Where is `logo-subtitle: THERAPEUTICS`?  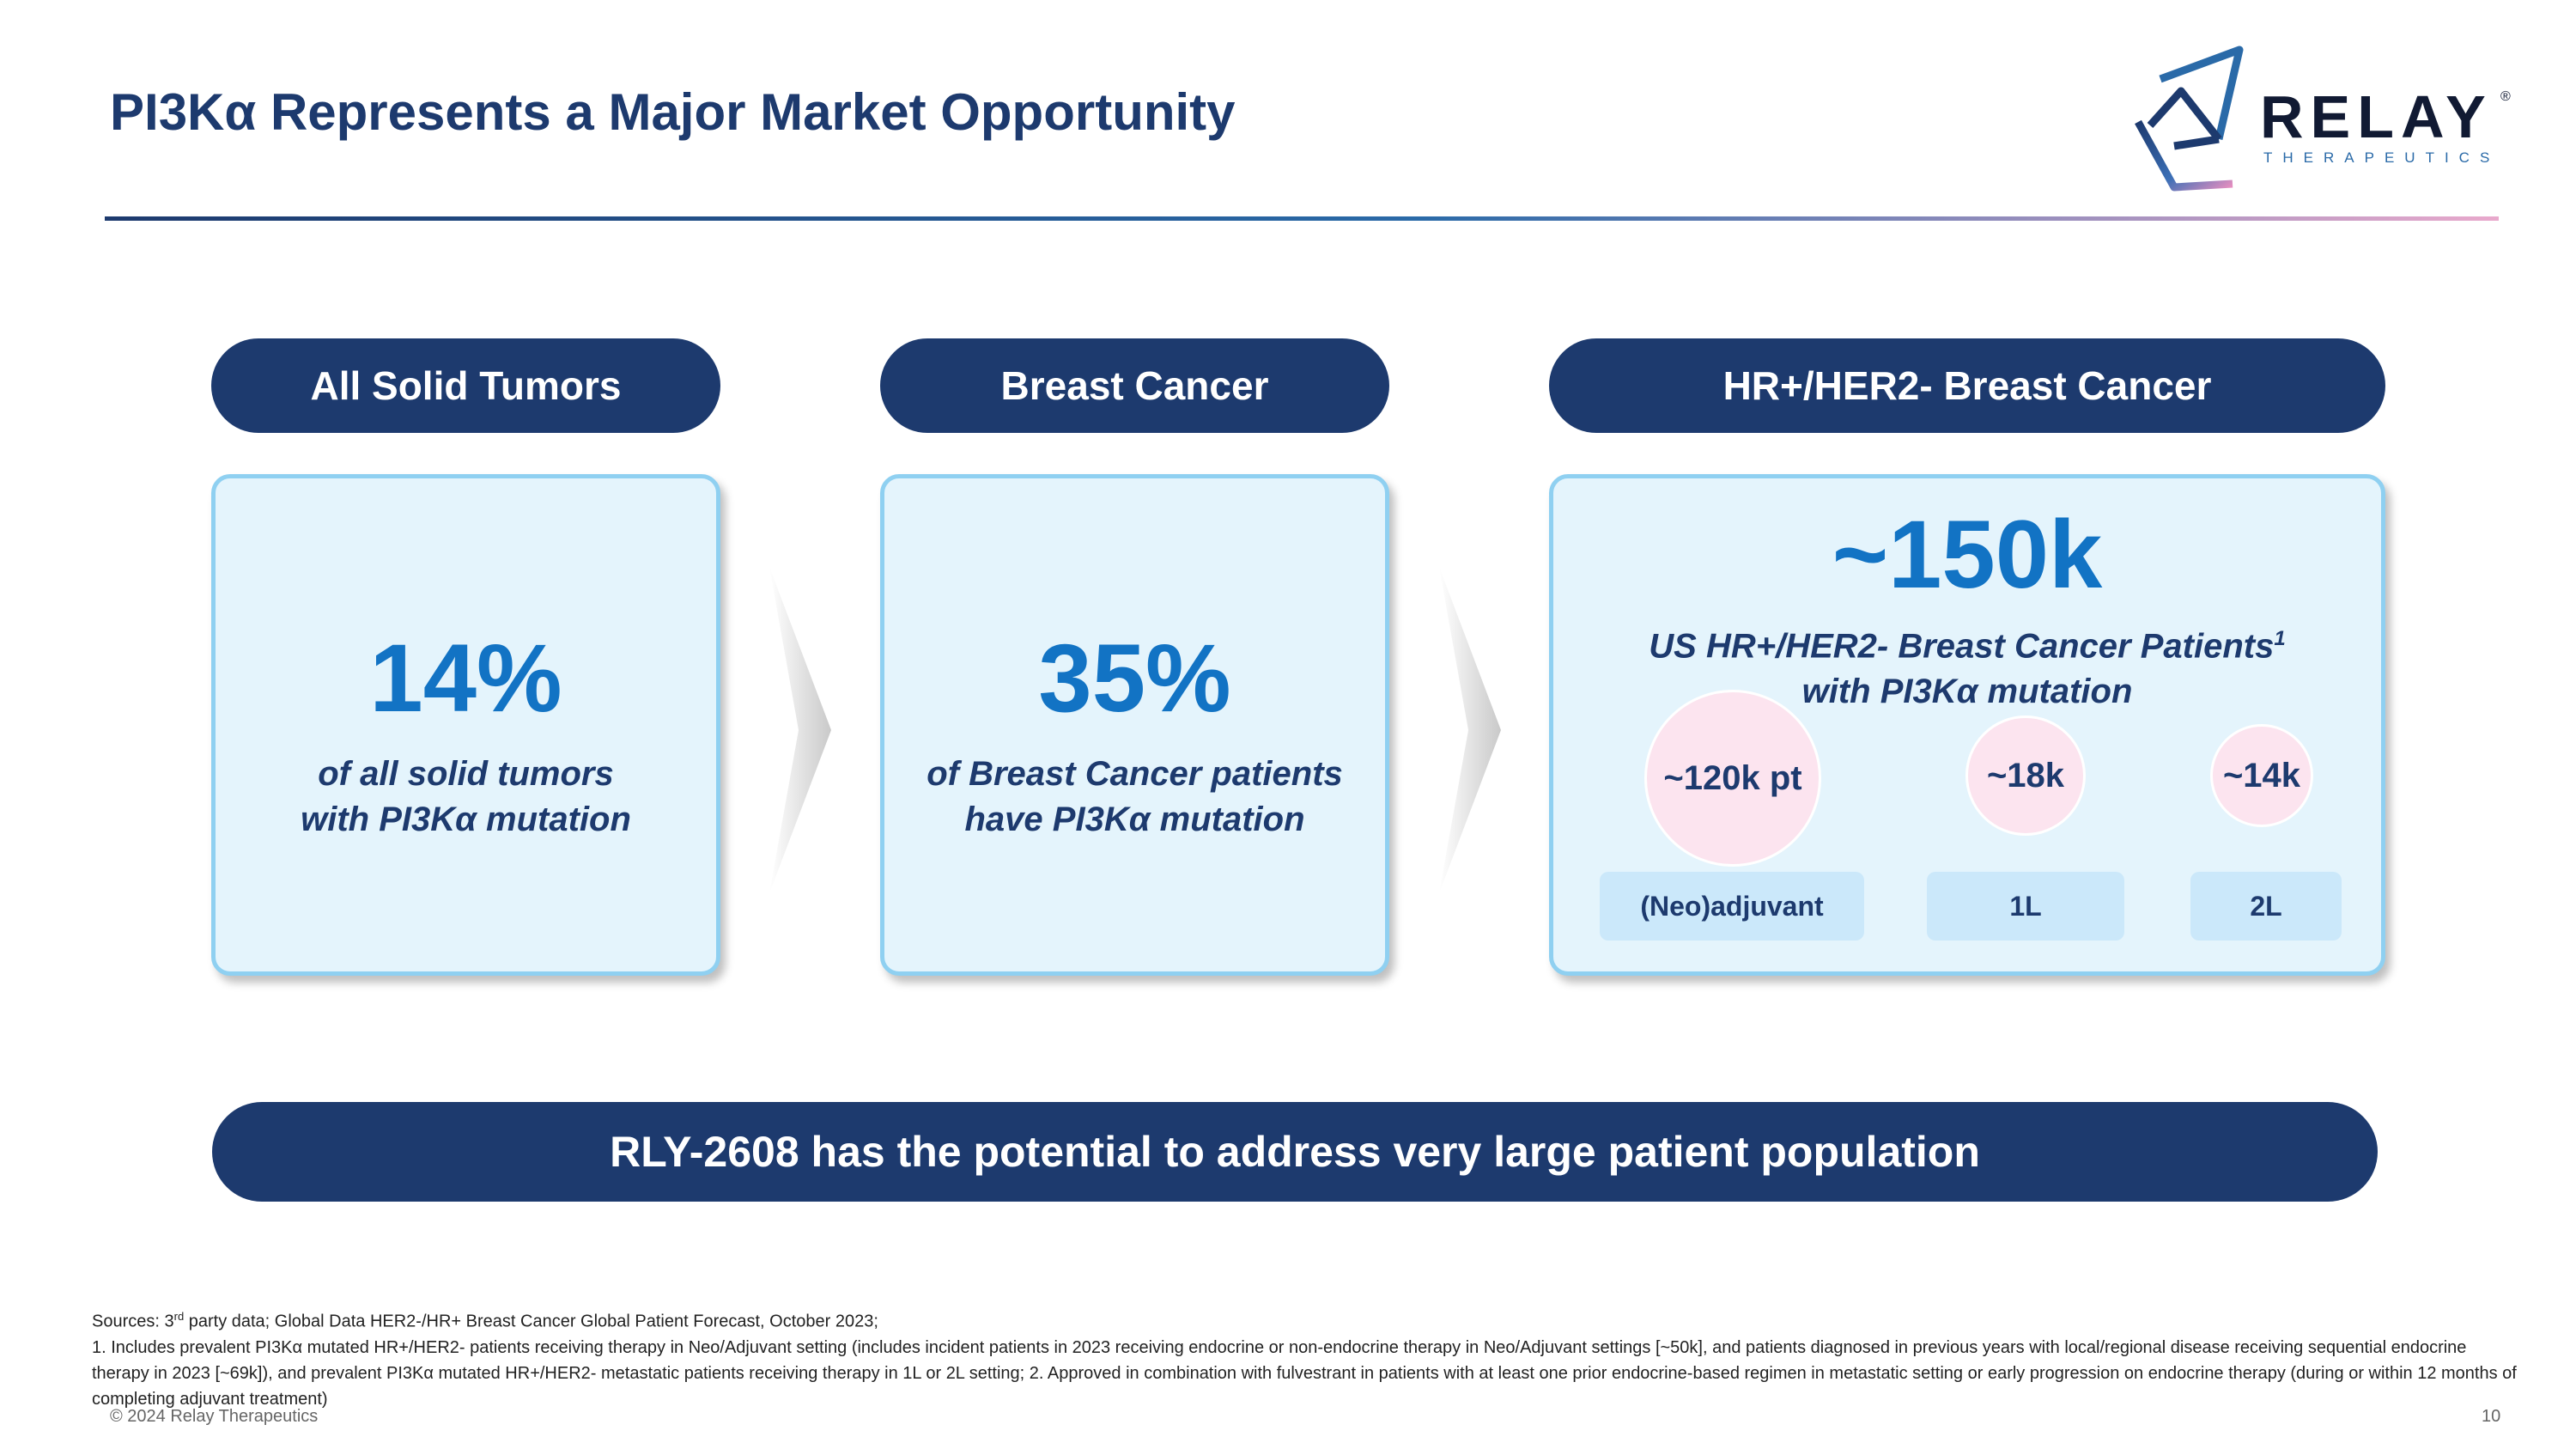
logo-subtitle: THERAPEUTICS is located at coordinates (2382, 157).